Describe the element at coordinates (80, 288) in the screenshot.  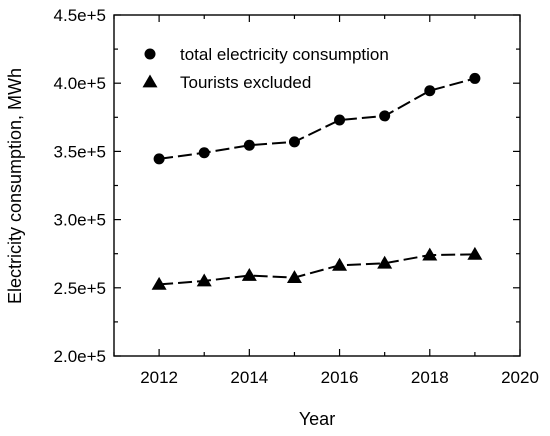
I see `y-tick-label: 2.5e+5` at that location.